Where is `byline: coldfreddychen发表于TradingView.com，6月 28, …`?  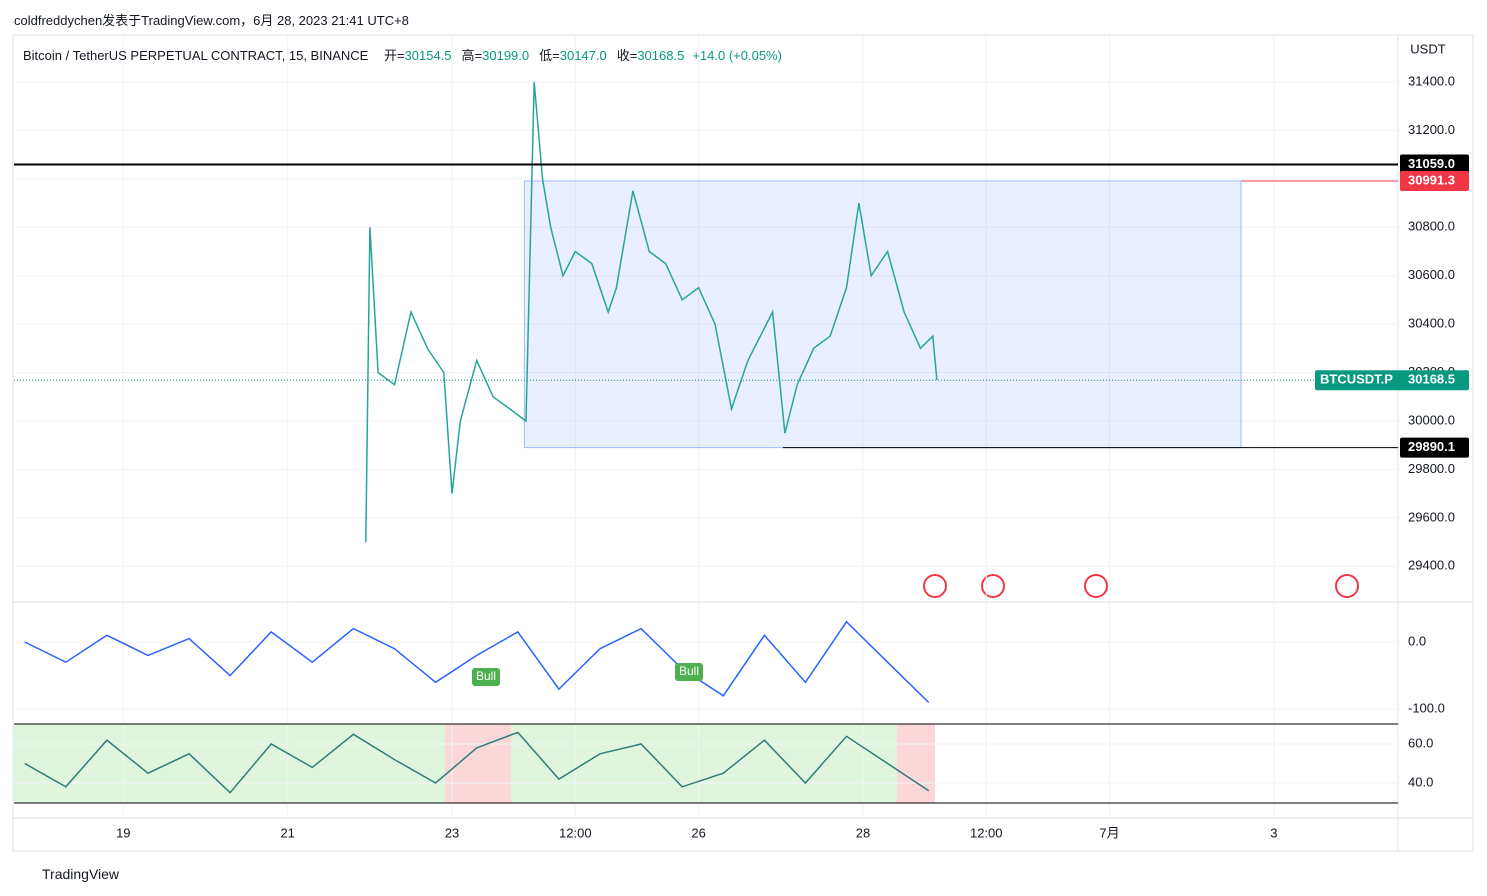
byline: coldfreddychen发表于TradingView.com，6月 28, … is located at coordinates (211, 20).